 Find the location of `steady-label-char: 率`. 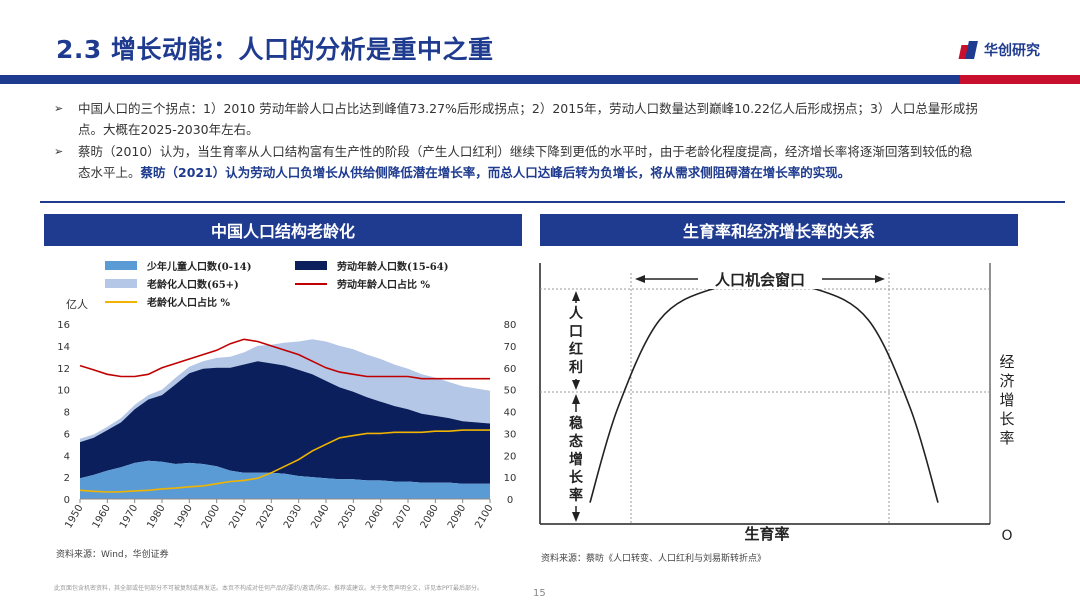

steady-label-char: 率 is located at coordinates (576, 495).